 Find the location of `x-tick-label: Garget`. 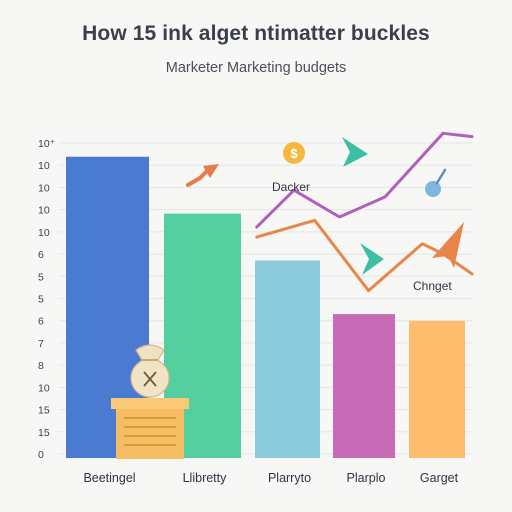

x-tick-label: Garget is located at coordinates (439, 478).